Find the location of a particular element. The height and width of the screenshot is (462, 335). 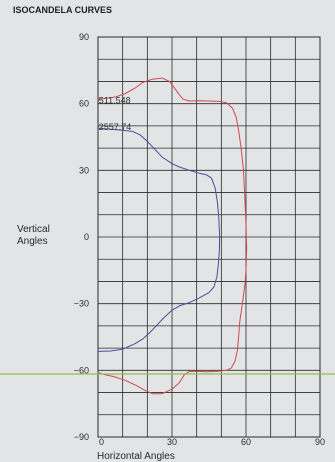

x-tick-label: 90 is located at coordinates (320, 442).